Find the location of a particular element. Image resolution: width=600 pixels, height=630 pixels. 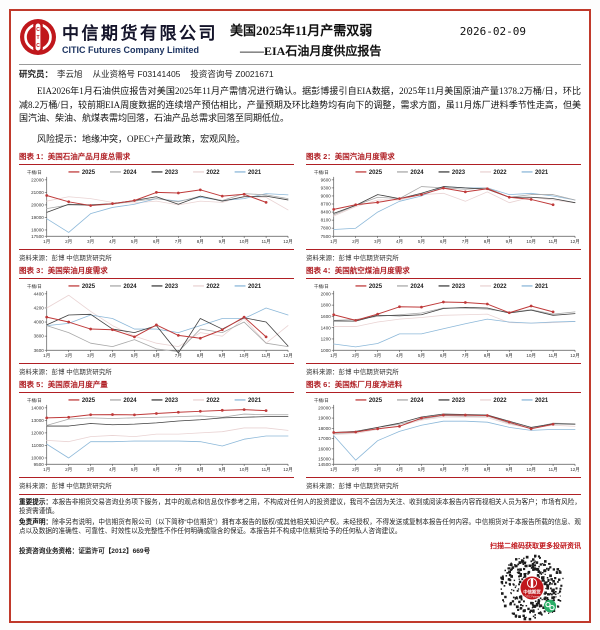

svg-text: 16000 is located at coordinates (324, 448).